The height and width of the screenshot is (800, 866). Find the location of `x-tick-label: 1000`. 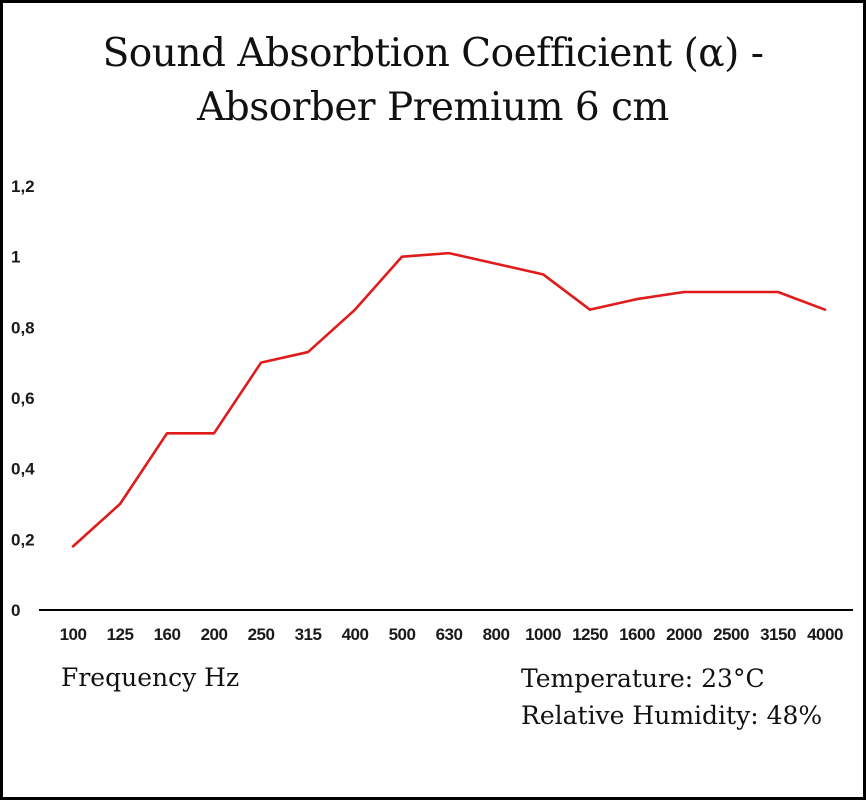

x-tick-label: 1000 is located at coordinates (543, 634).